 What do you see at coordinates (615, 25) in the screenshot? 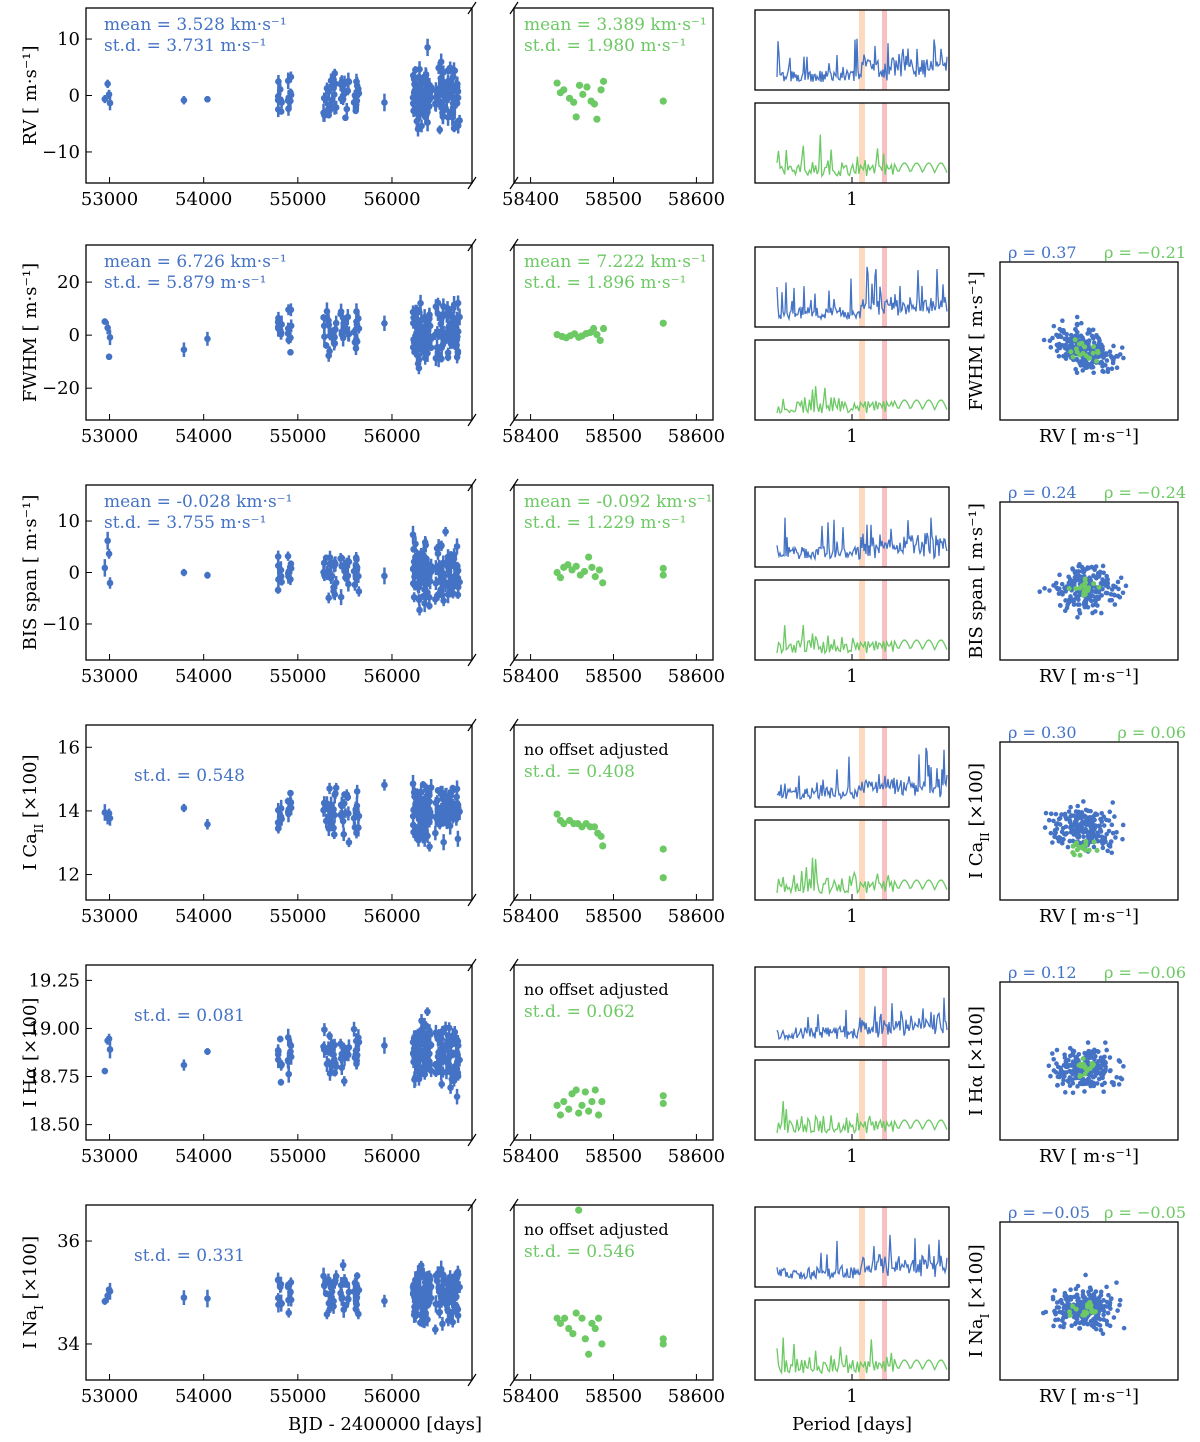
I see `carm-stat-text: mean = 3.389 km·s⁻¹` at bounding box center [615, 25].